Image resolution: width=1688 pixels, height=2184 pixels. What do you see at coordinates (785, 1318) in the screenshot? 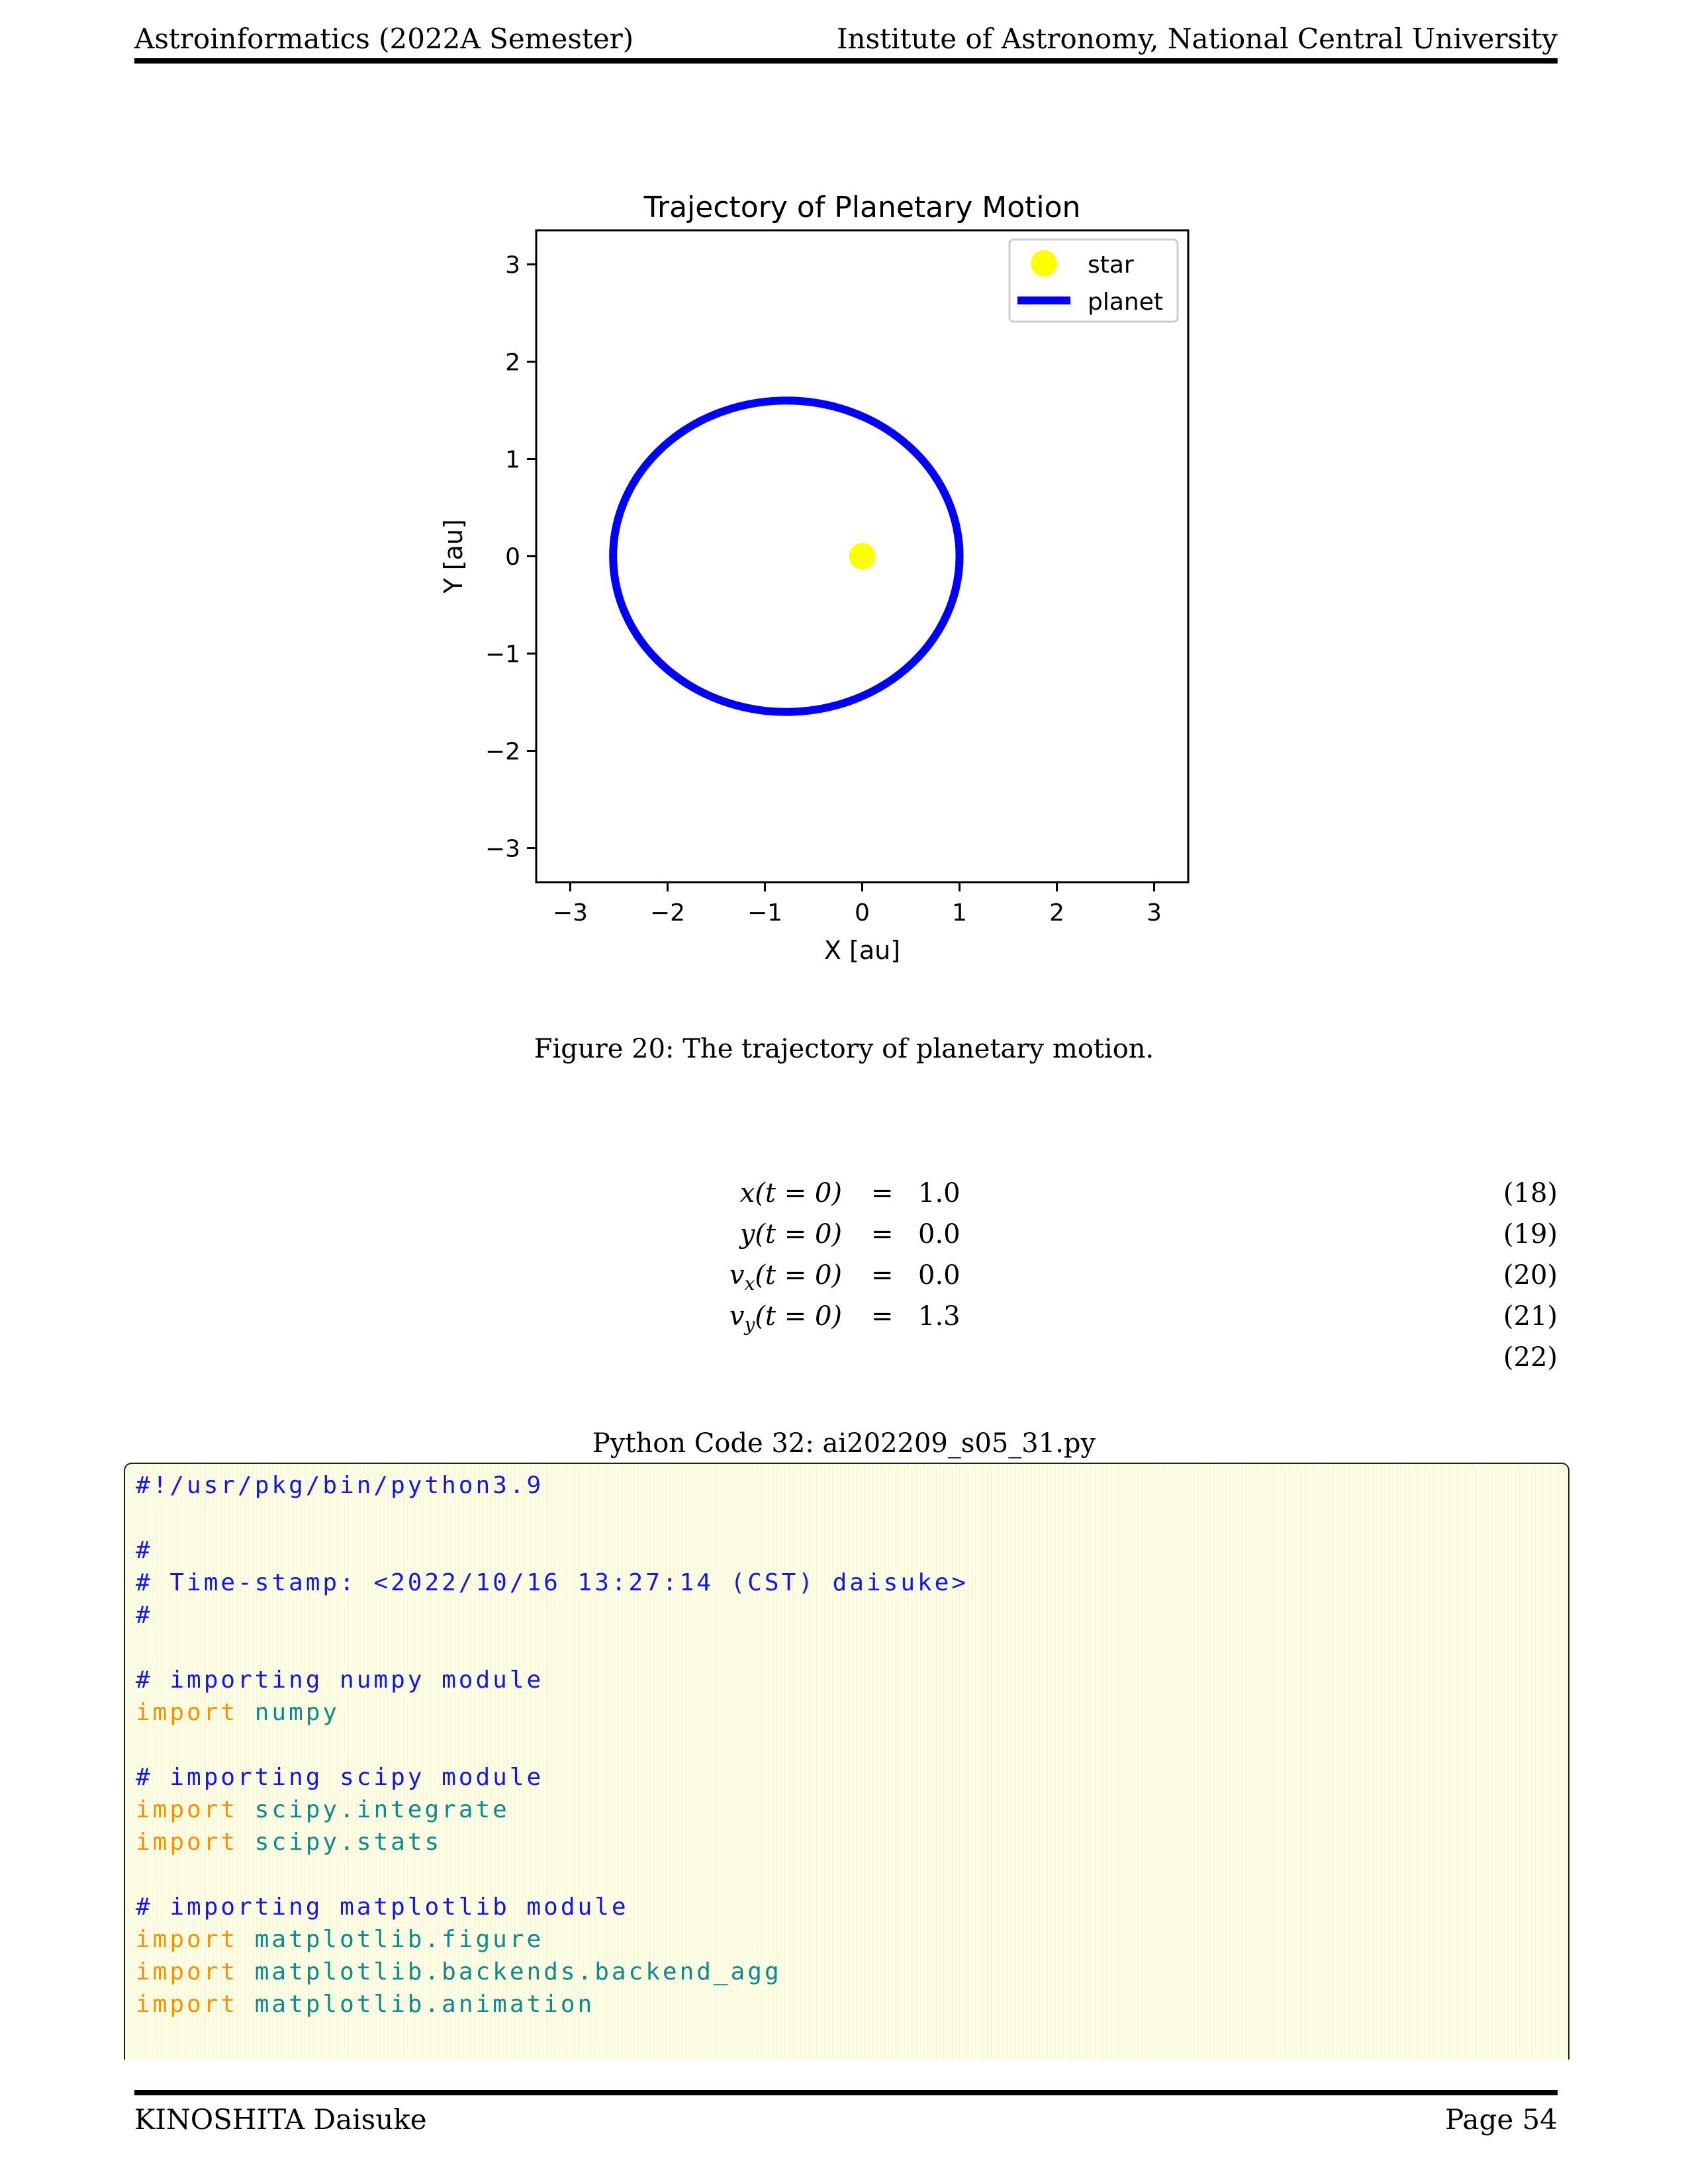
I see `equation-lhs: vy(t = 0)` at bounding box center [785, 1318].